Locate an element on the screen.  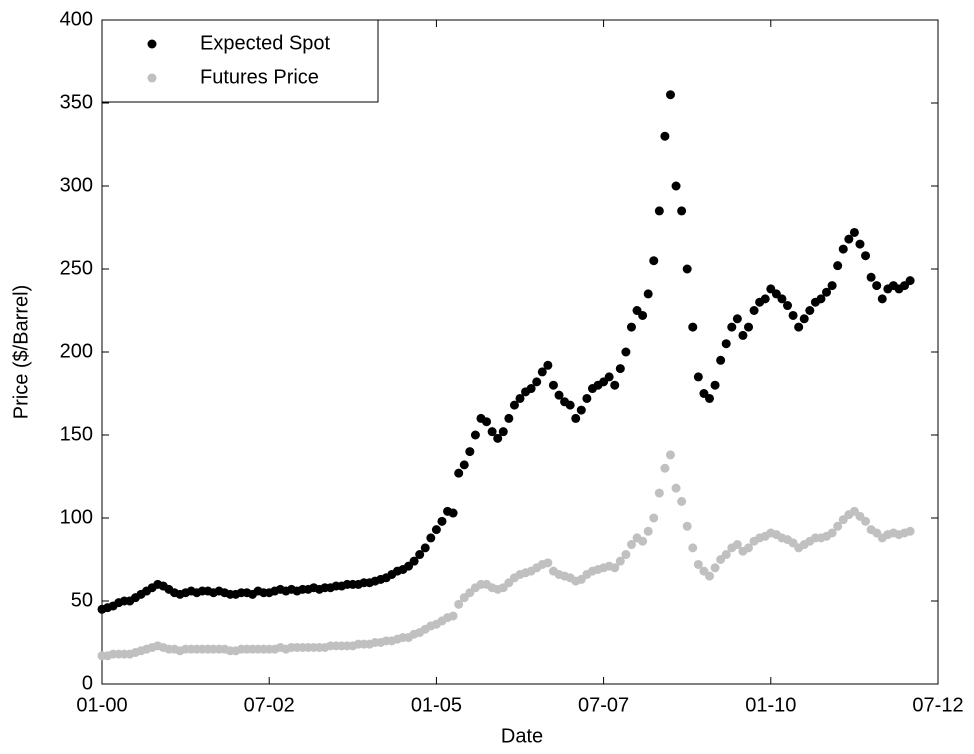
y-axis-label: Price ($/Barrel) is located at coordinates (21, 352).